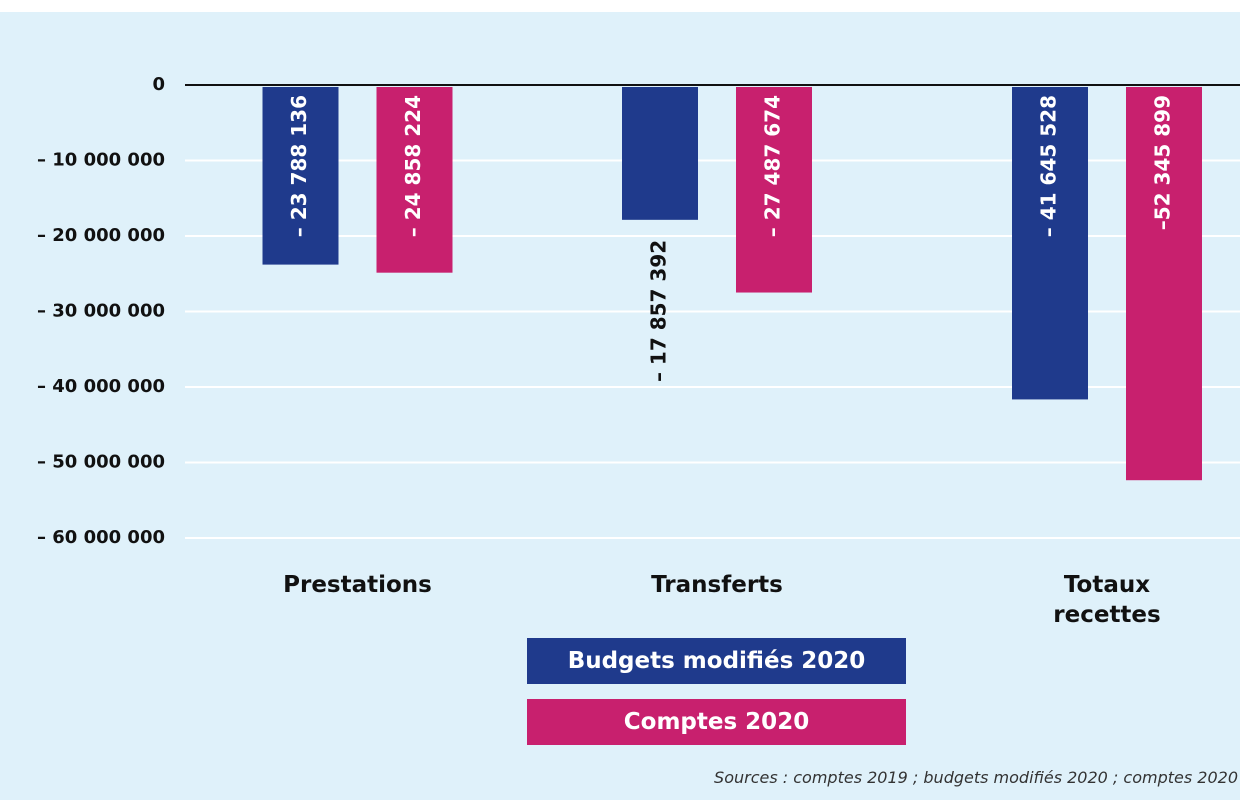  Describe the element at coordinates (357, 585) in the screenshot. I see `x-tick-label: Prestations` at that location.